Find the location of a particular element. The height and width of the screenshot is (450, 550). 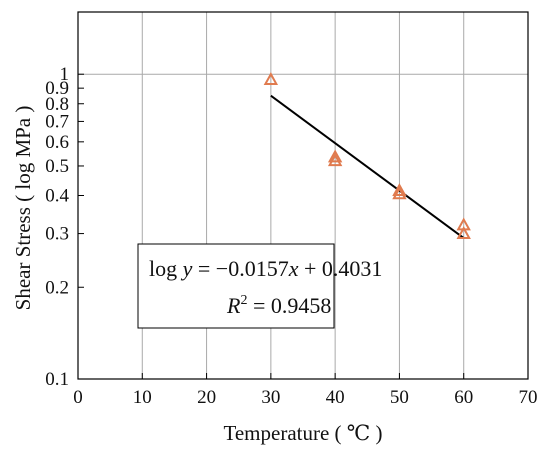

equation-box: log y = −0.0157x + 0.4031 R2 = 0.9458 is located at coordinates (259, 286).